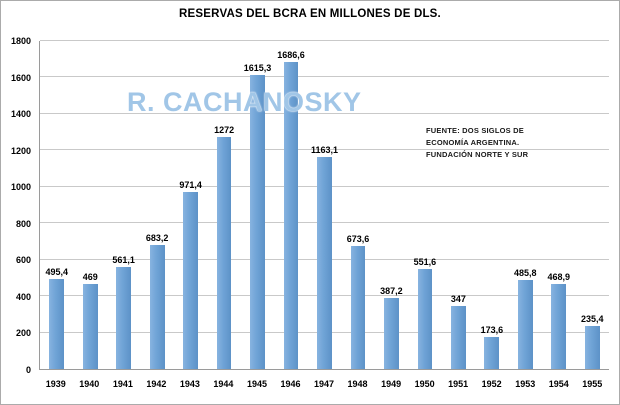 This screenshot has height=405, width=620. Describe the element at coordinates (477, 154) in the screenshot. I see `source-note-line: FUNDACIÓN NORTE Y SUR` at that location.